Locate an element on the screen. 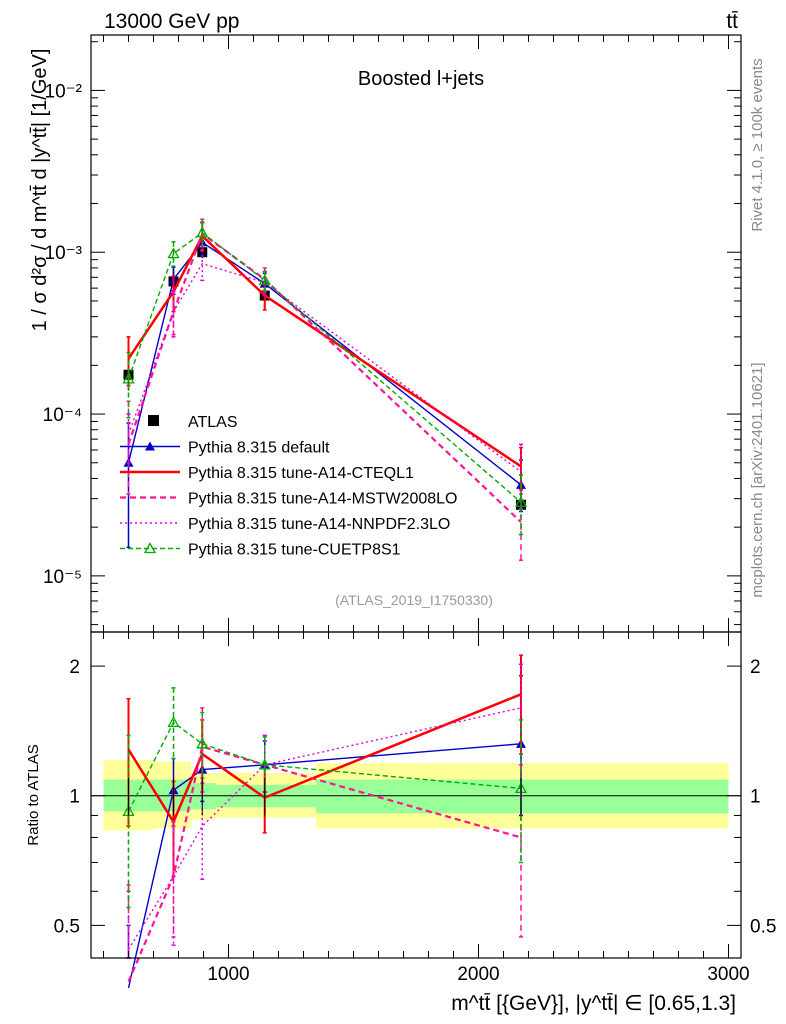 This screenshot has width=786, height=1024. legend-label: Pythia 8.315 tune-A14-NNPDF2.3LO is located at coordinates (319, 524).